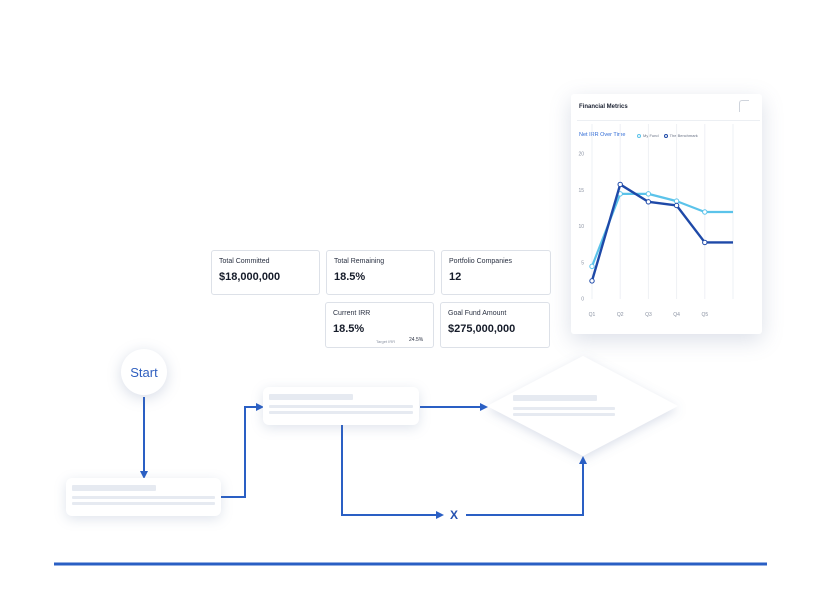 The image size is (829, 608). What do you see at coordinates (581, 191) in the screenshot?
I see `y-tick-label: 15` at bounding box center [581, 191].